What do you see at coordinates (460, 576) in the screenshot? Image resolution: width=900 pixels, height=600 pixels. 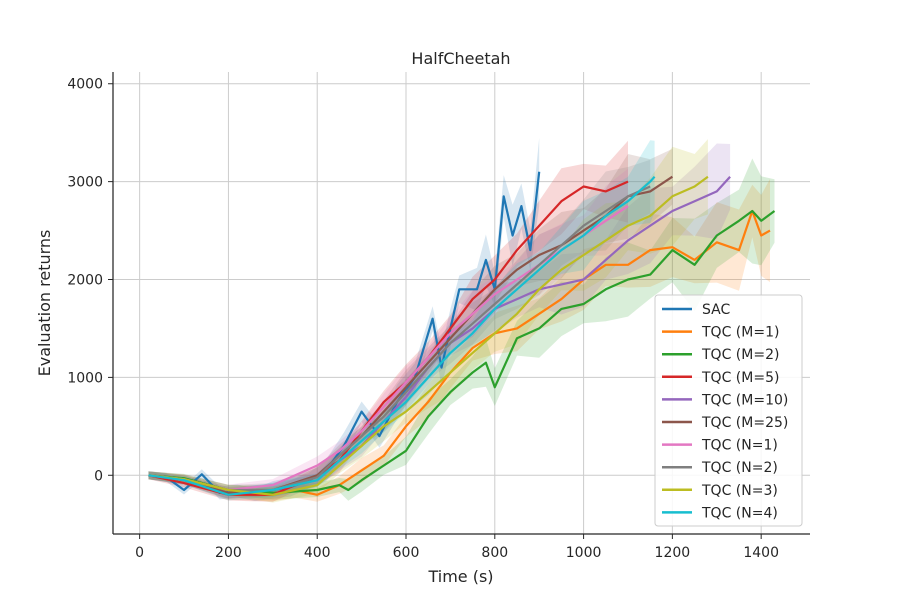 I see `x-axis-label: Time (s)` at bounding box center [460, 576].